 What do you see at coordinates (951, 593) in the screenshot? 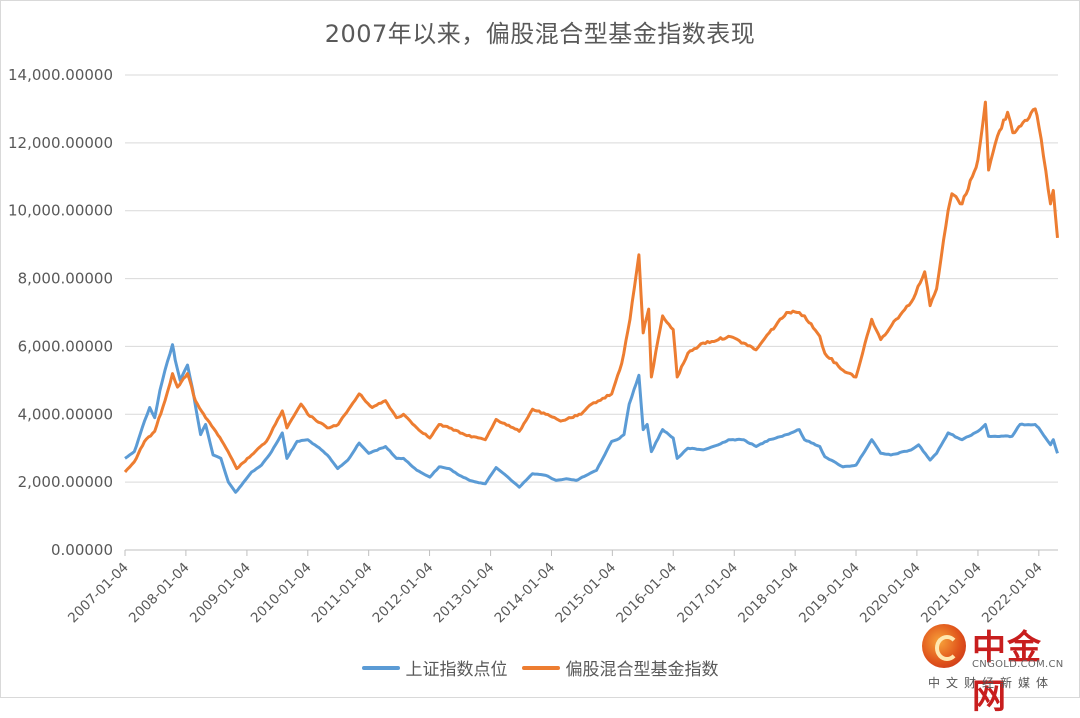
I see `x-tick-label: 2021-01-04` at bounding box center [951, 593].